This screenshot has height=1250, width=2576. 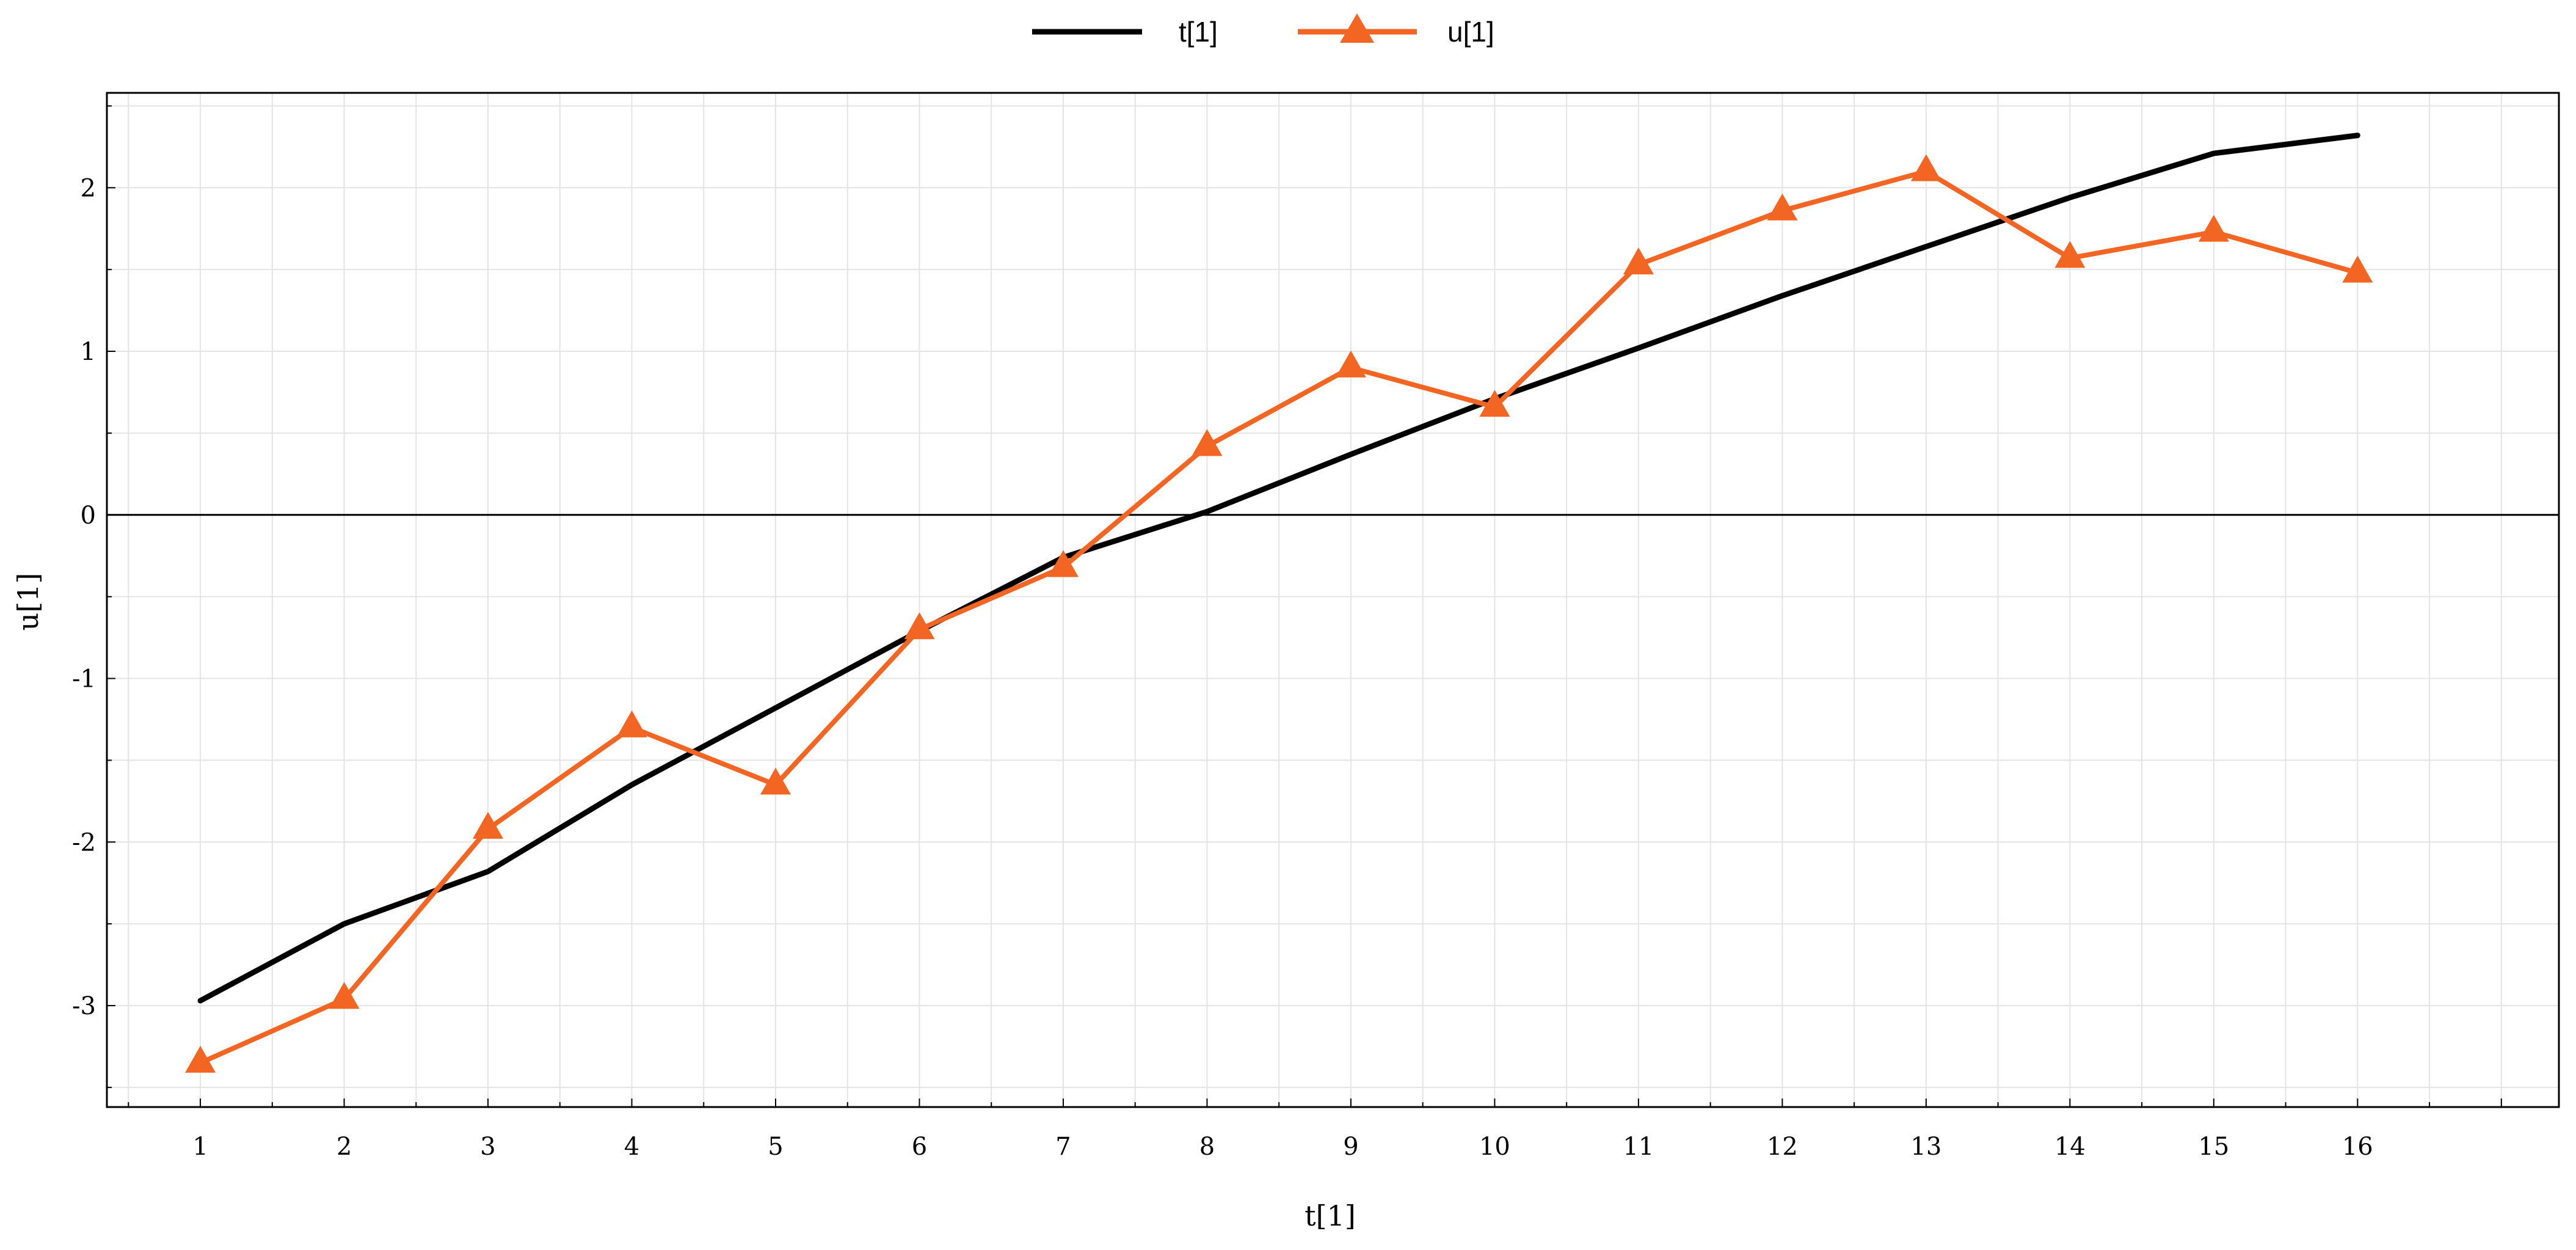 I want to click on legend-label-u1: u[1], so click(x=1470, y=32).